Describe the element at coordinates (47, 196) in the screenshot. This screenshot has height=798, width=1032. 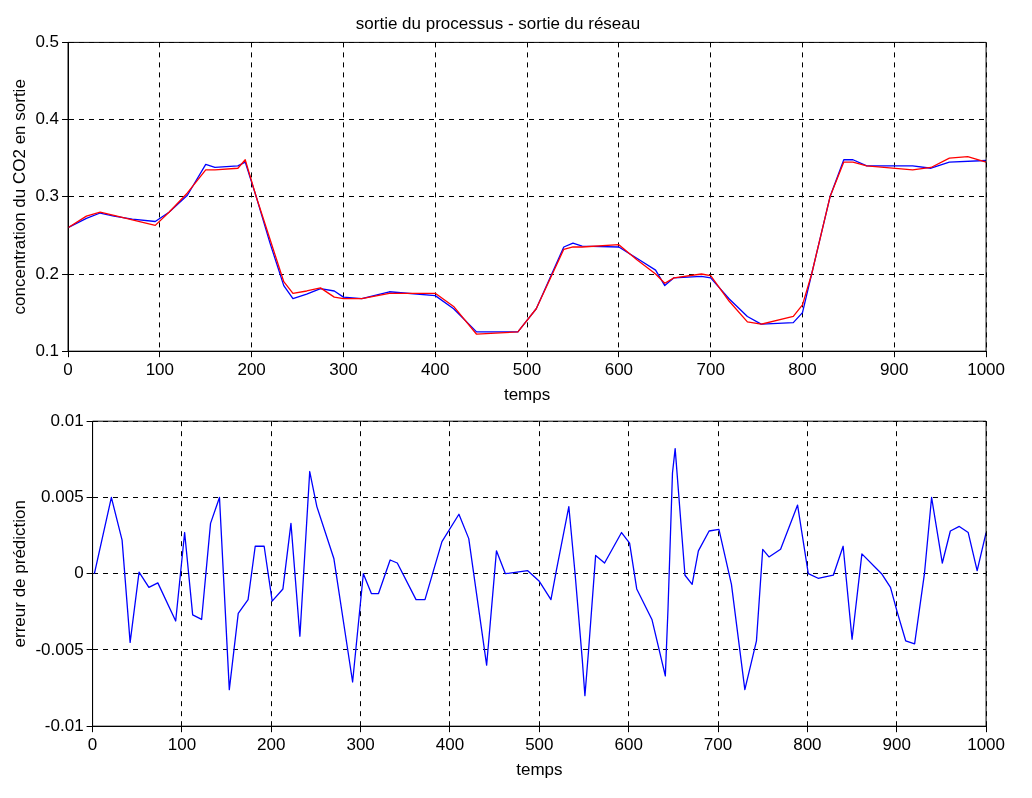
I see `y-tick-label: 0.3` at that location.